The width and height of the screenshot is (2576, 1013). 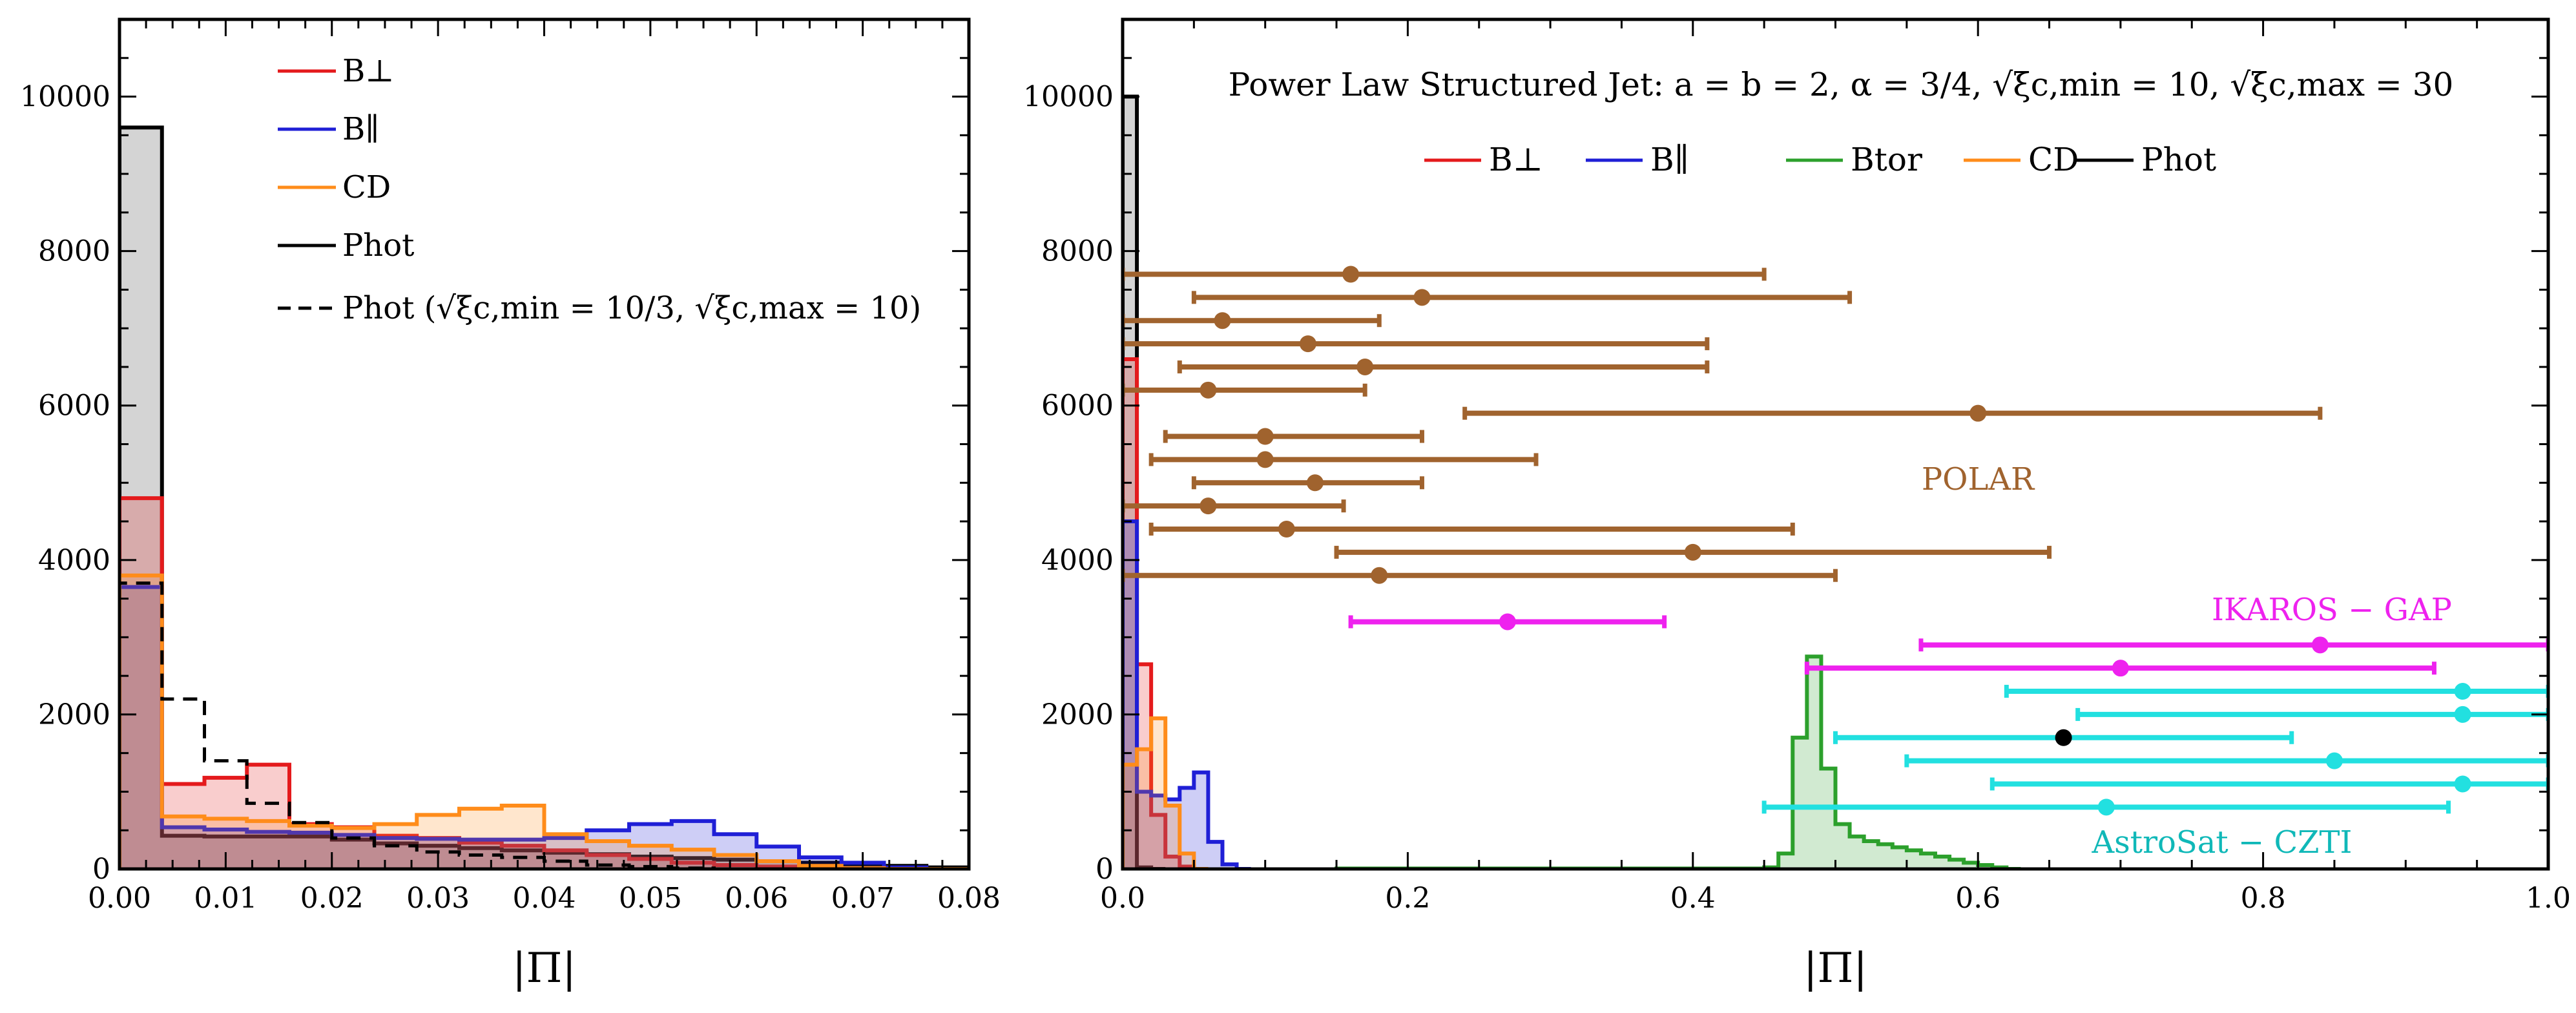 What do you see at coordinates (969, 898) in the screenshot?
I see `x-tick-label: 0.08` at bounding box center [969, 898].